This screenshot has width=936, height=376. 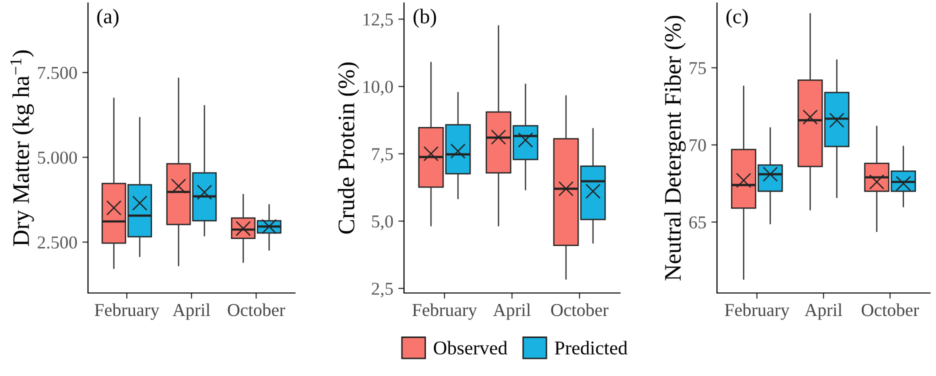 What do you see at coordinates (382, 155) in the screenshot?
I see `y-tick-label: 7,5` at bounding box center [382, 155].